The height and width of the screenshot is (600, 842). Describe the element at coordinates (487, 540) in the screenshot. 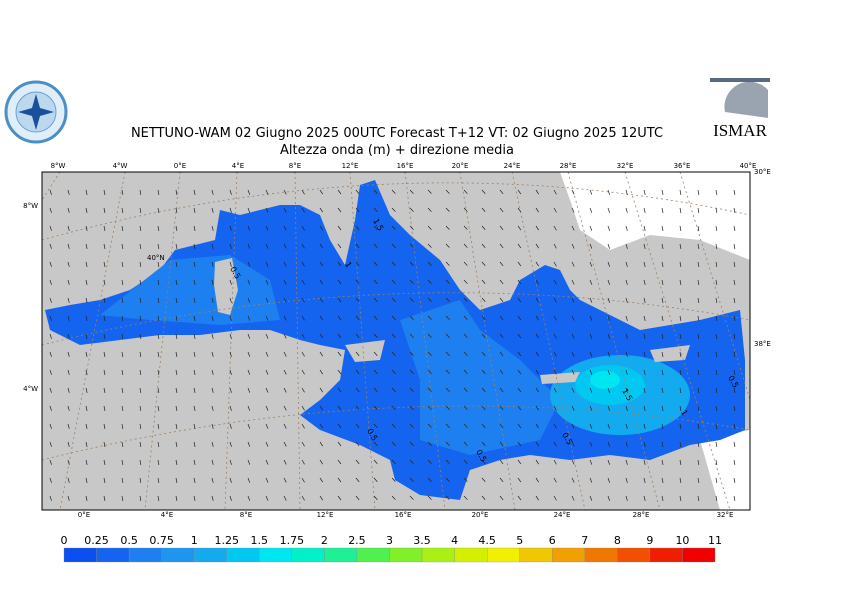

I see `colorbar-label: 4.5` at that location.